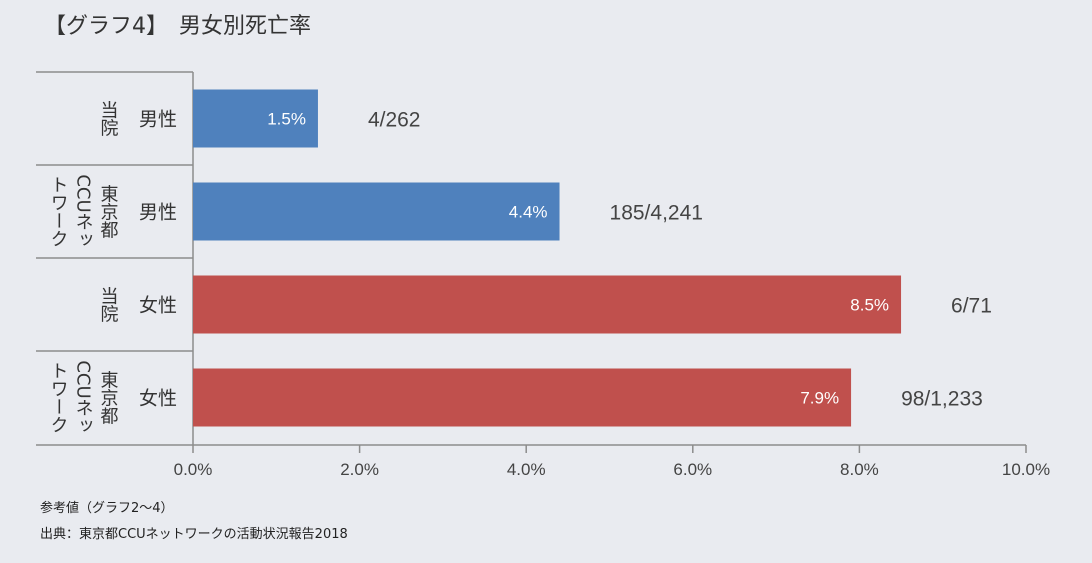 The height and width of the screenshot is (563, 1092). What do you see at coordinates (971, 306) in the screenshot?
I see `count-label: 6/71` at bounding box center [971, 306].